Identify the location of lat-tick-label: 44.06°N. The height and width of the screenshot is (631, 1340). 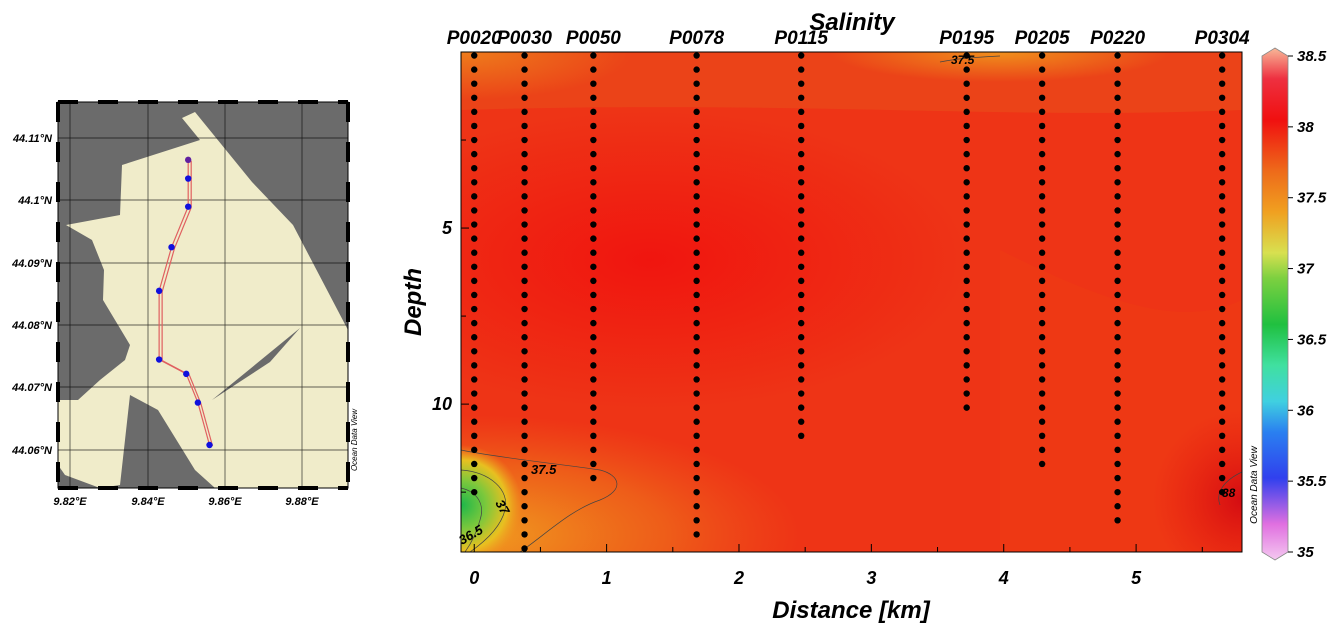
(32, 451).